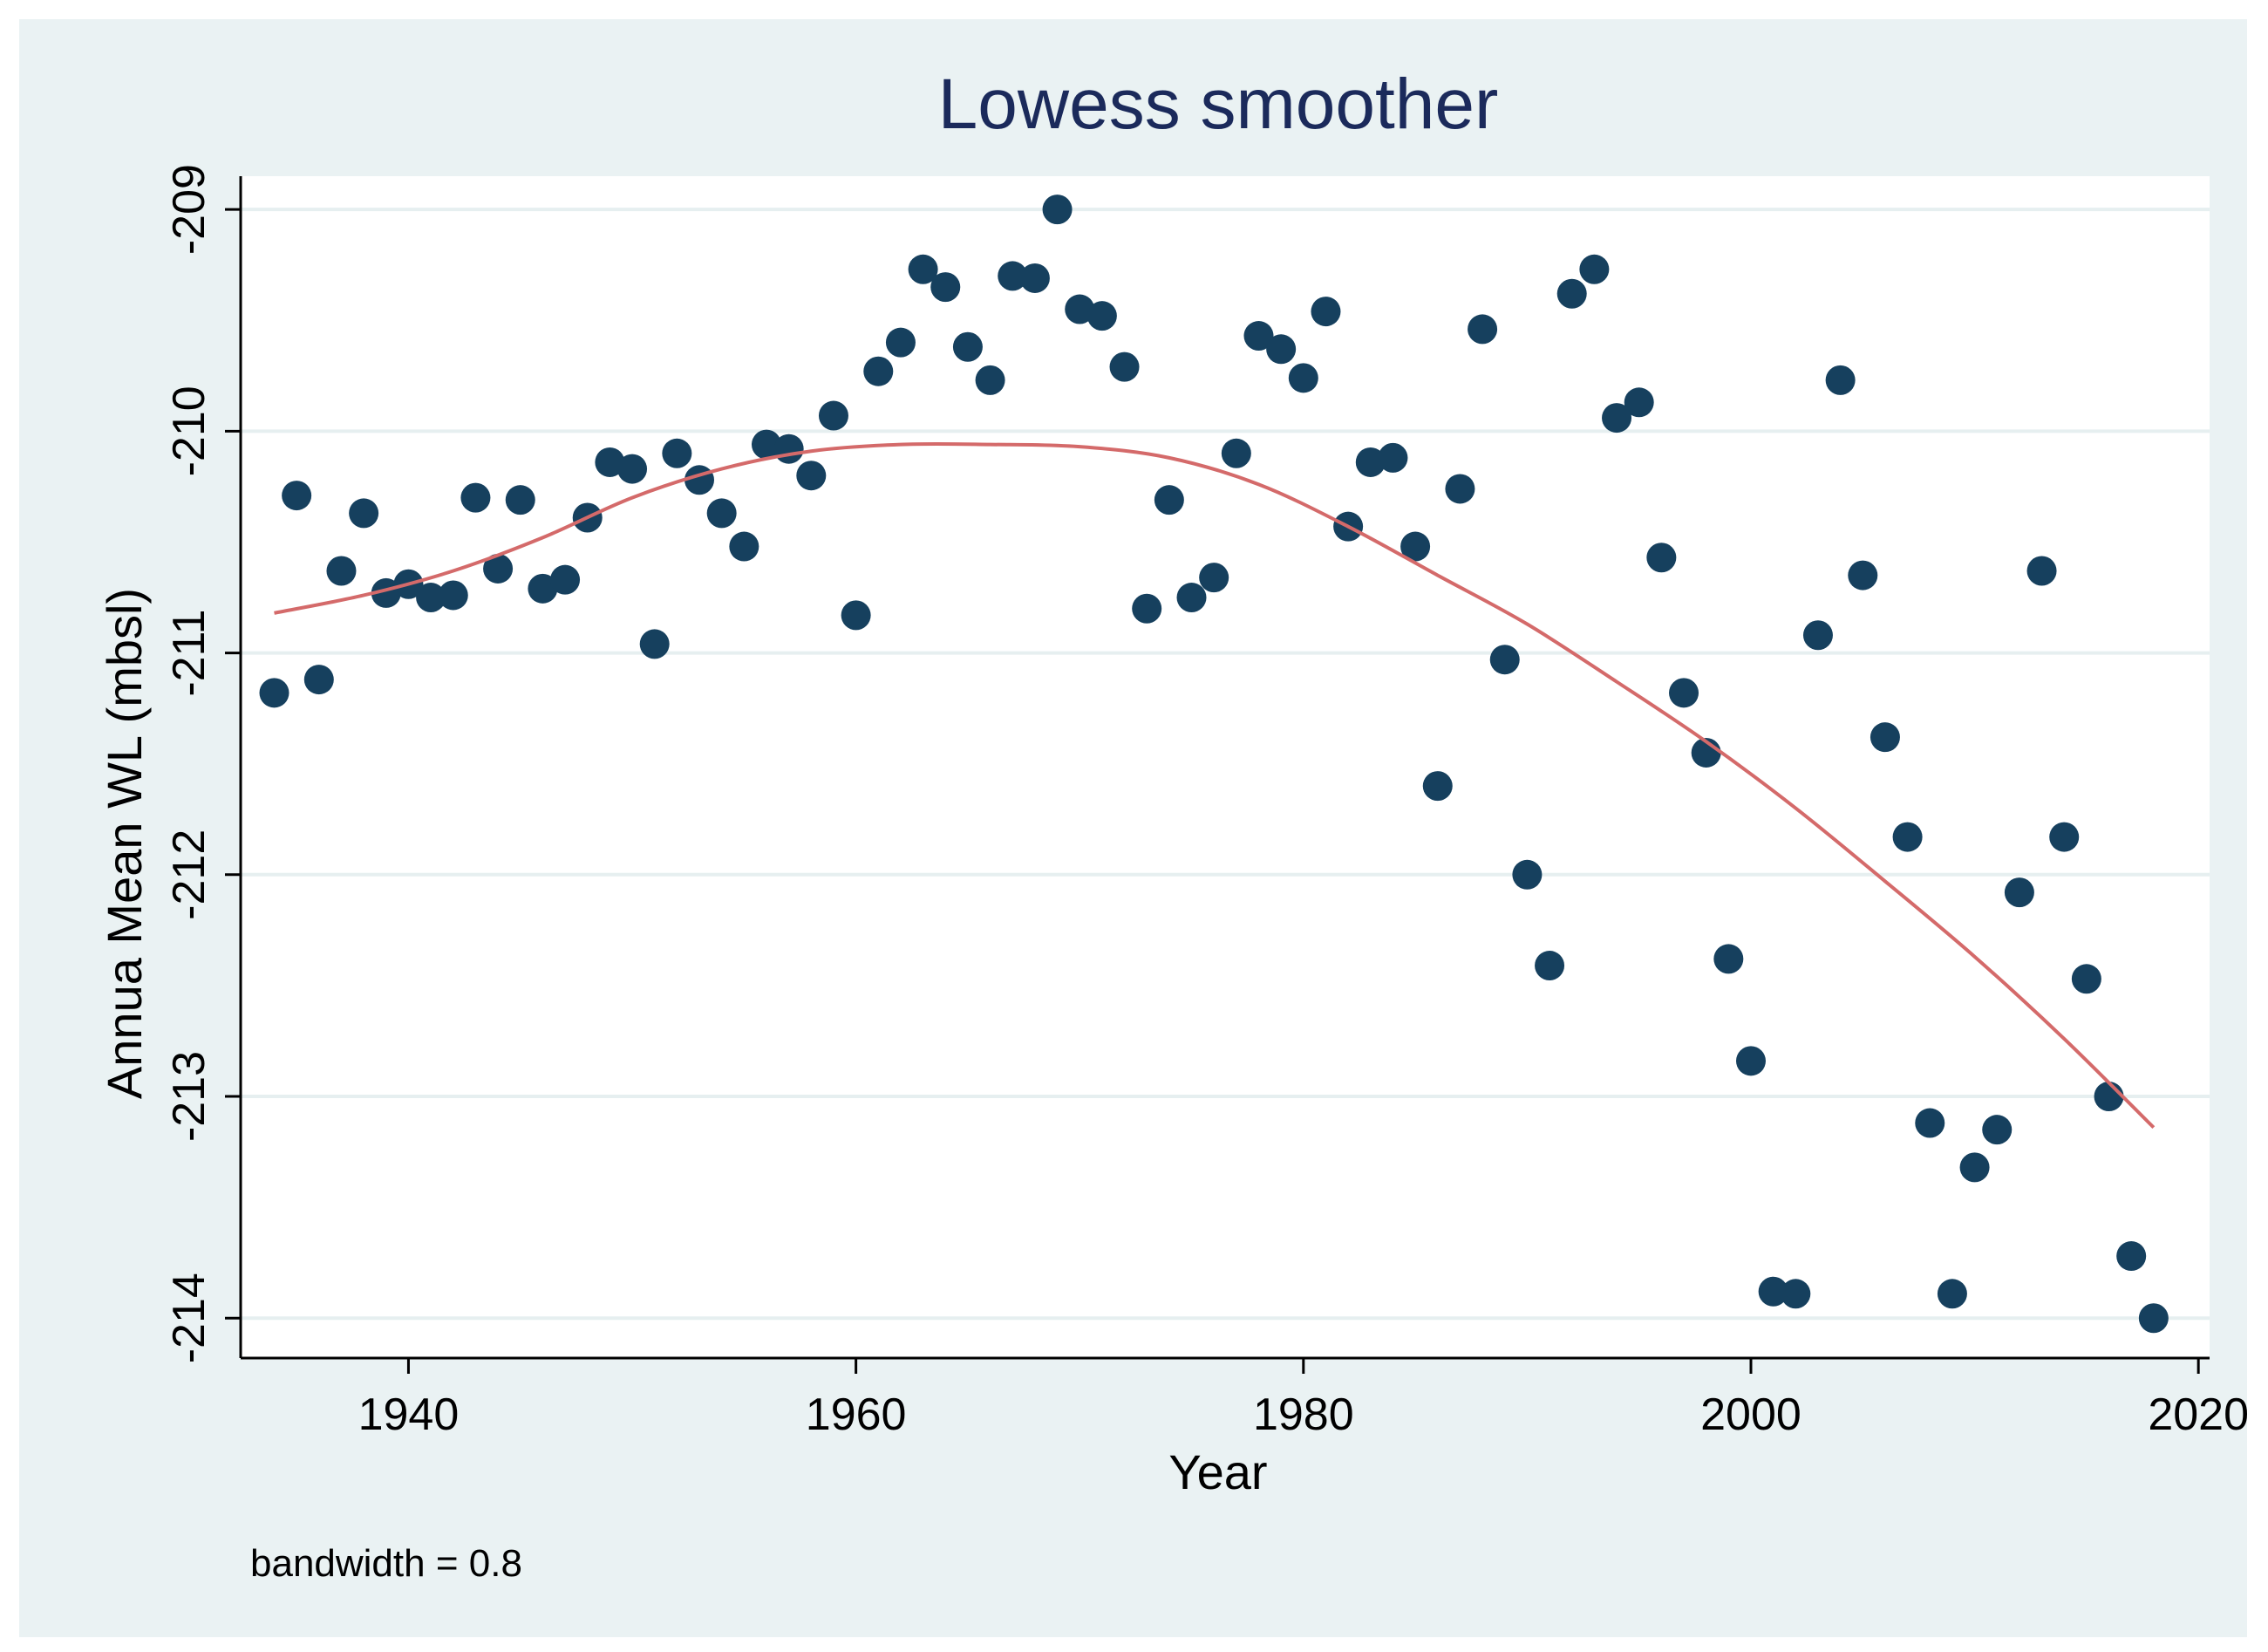  What do you see at coordinates (1303, 1414) in the screenshot?
I see `x-tick-label: 1980` at bounding box center [1303, 1414].